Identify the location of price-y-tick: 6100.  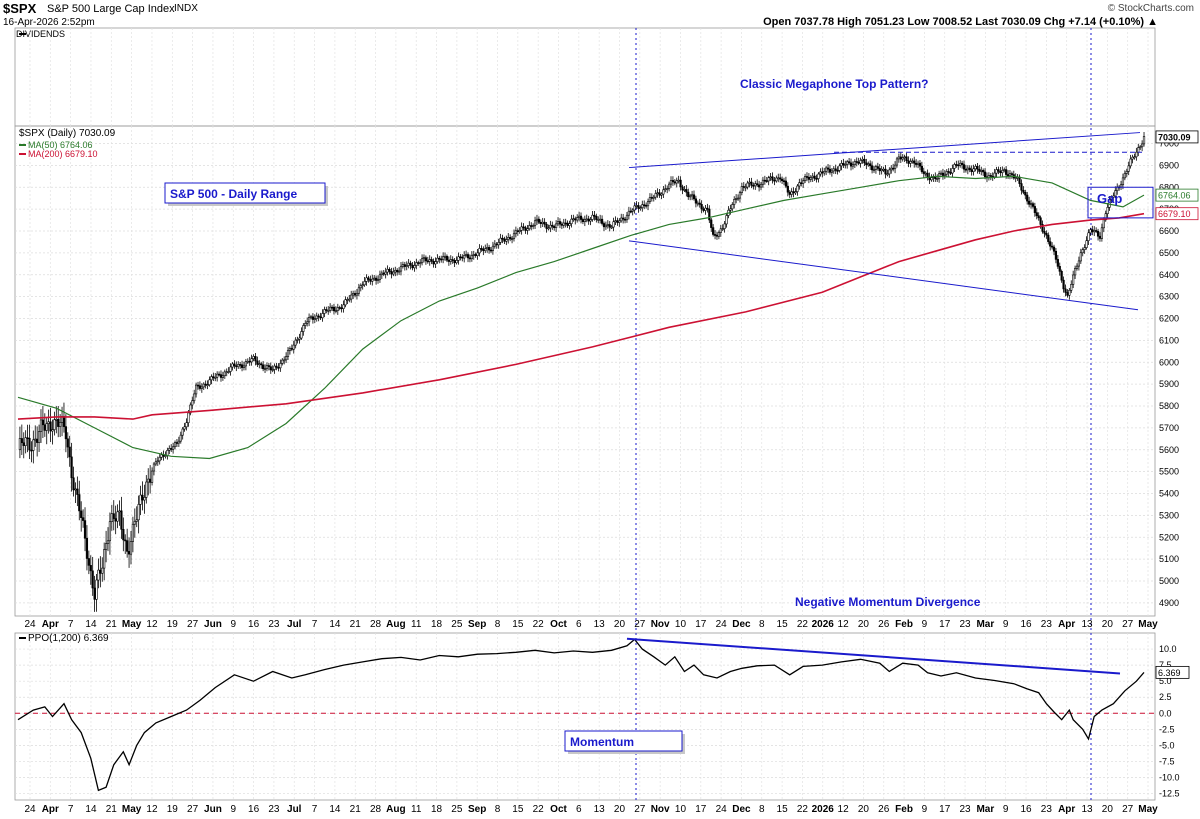
(1169, 340).